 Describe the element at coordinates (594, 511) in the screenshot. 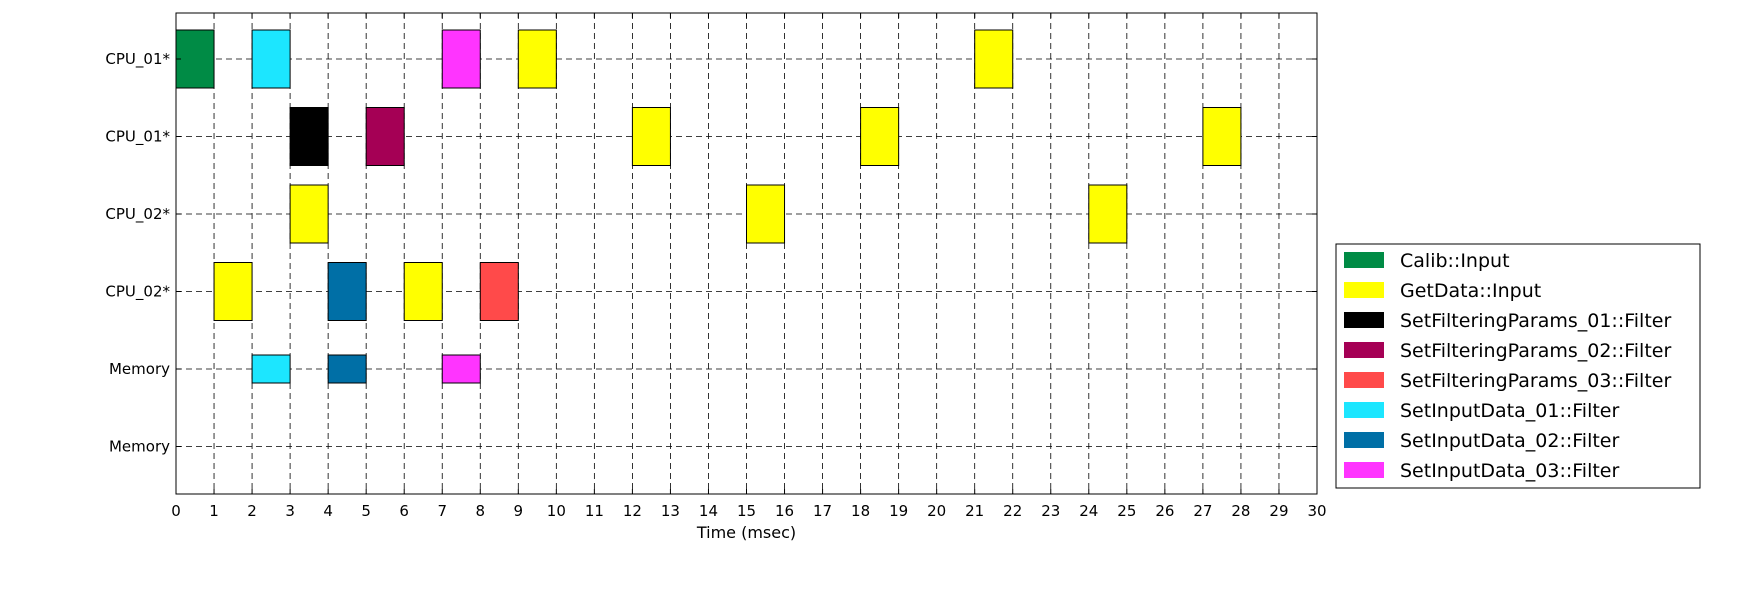

I see `x-tick-label: 11` at that location.